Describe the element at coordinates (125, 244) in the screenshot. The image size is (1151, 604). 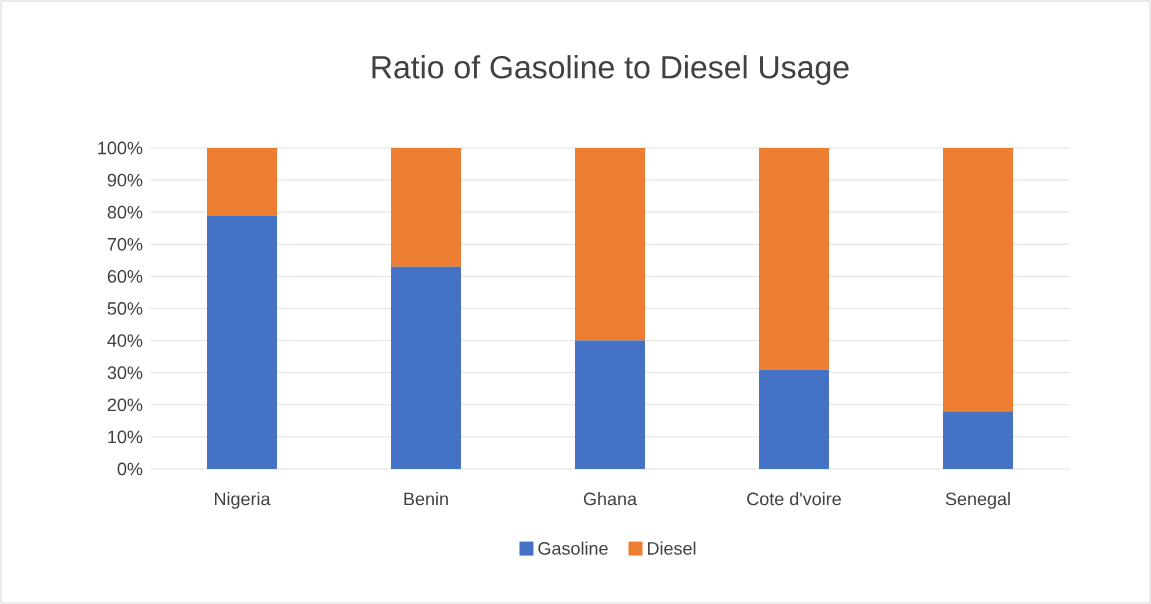
I see `y-tick-label: 70%` at that location.